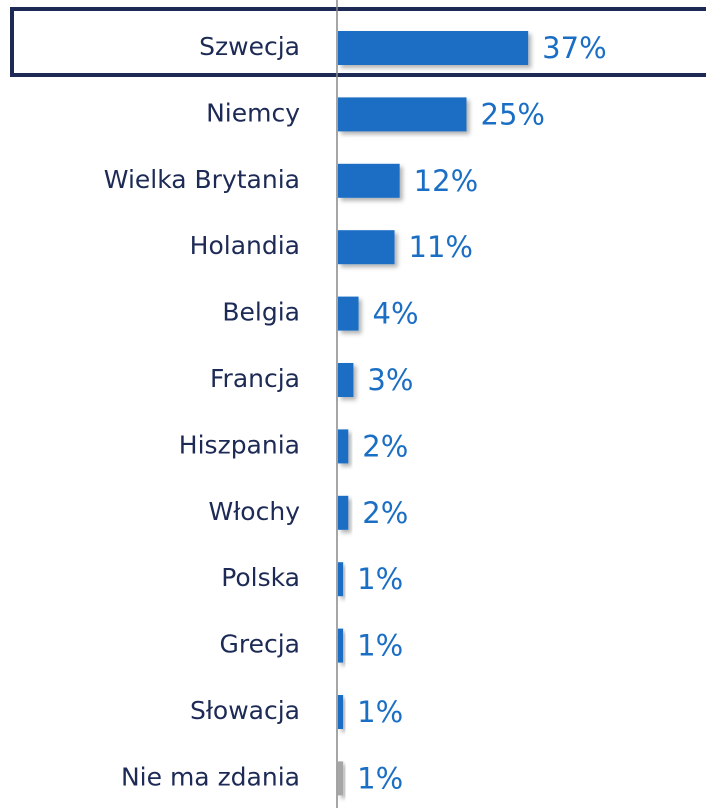  What do you see at coordinates (260, 577) in the screenshot?
I see `category-label: Polska` at bounding box center [260, 577].